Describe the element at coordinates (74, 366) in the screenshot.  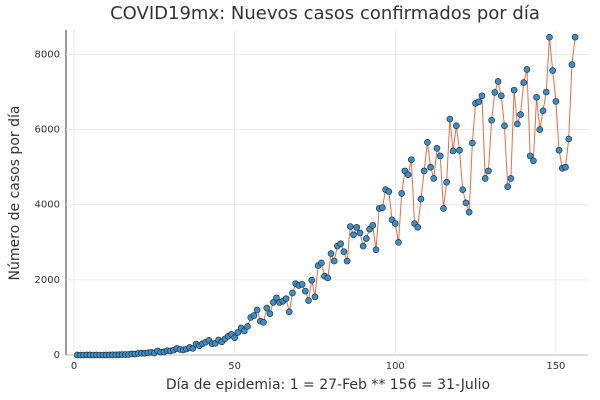
I see `x-tick-label: 0` at that location.